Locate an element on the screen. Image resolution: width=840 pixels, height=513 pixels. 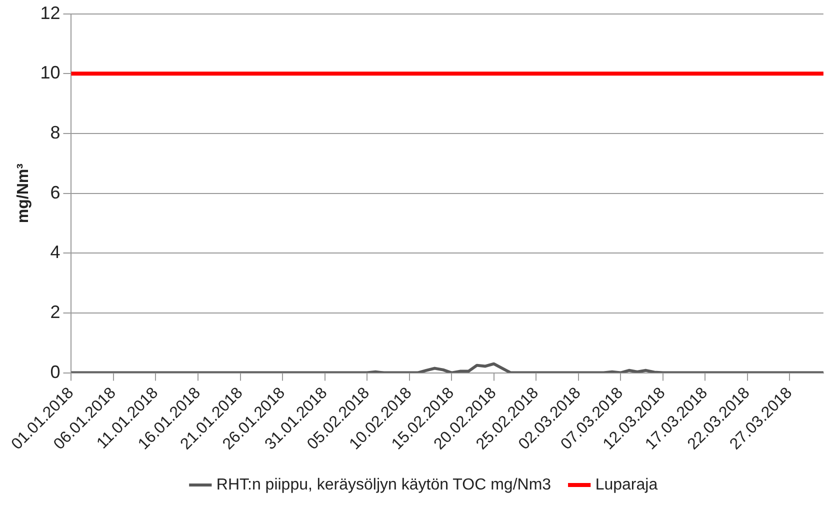
y-tick-label: 10 is located at coordinates (50, 72).